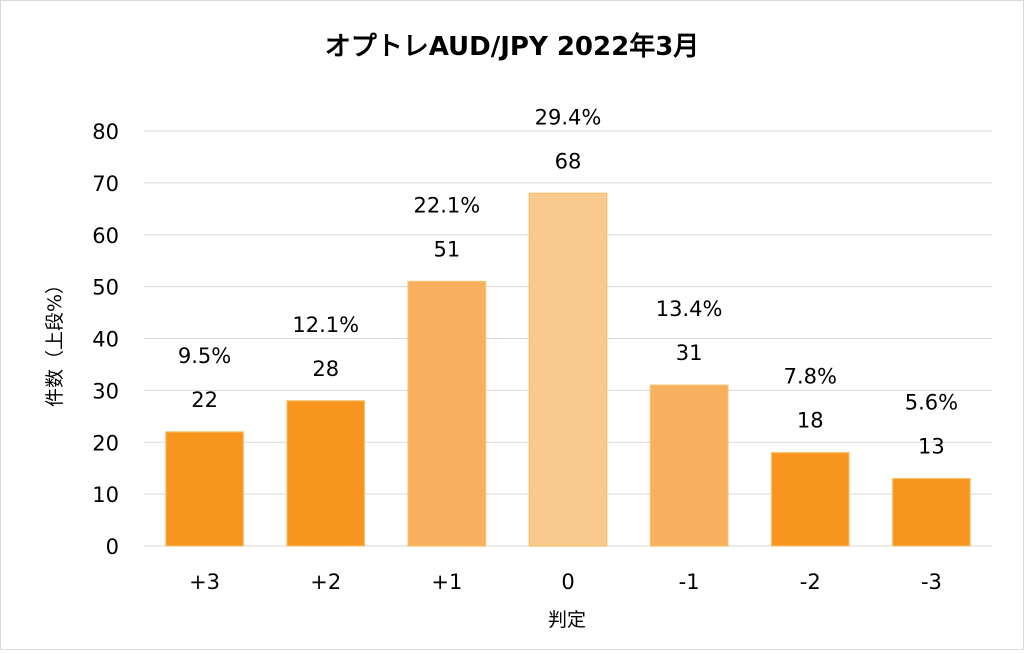 The height and width of the screenshot is (654, 1024). What do you see at coordinates (810, 377) in the screenshot?
I see `percent-label: 7.8%` at bounding box center [810, 377].